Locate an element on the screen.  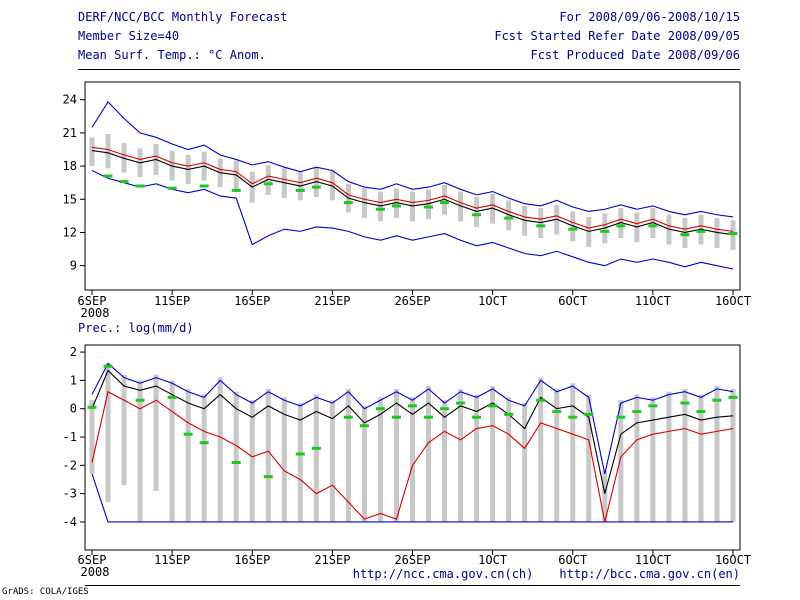
temp-panel-label: Mean Surf. Temp.: °C Anom. is located at coordinates (172, 55).